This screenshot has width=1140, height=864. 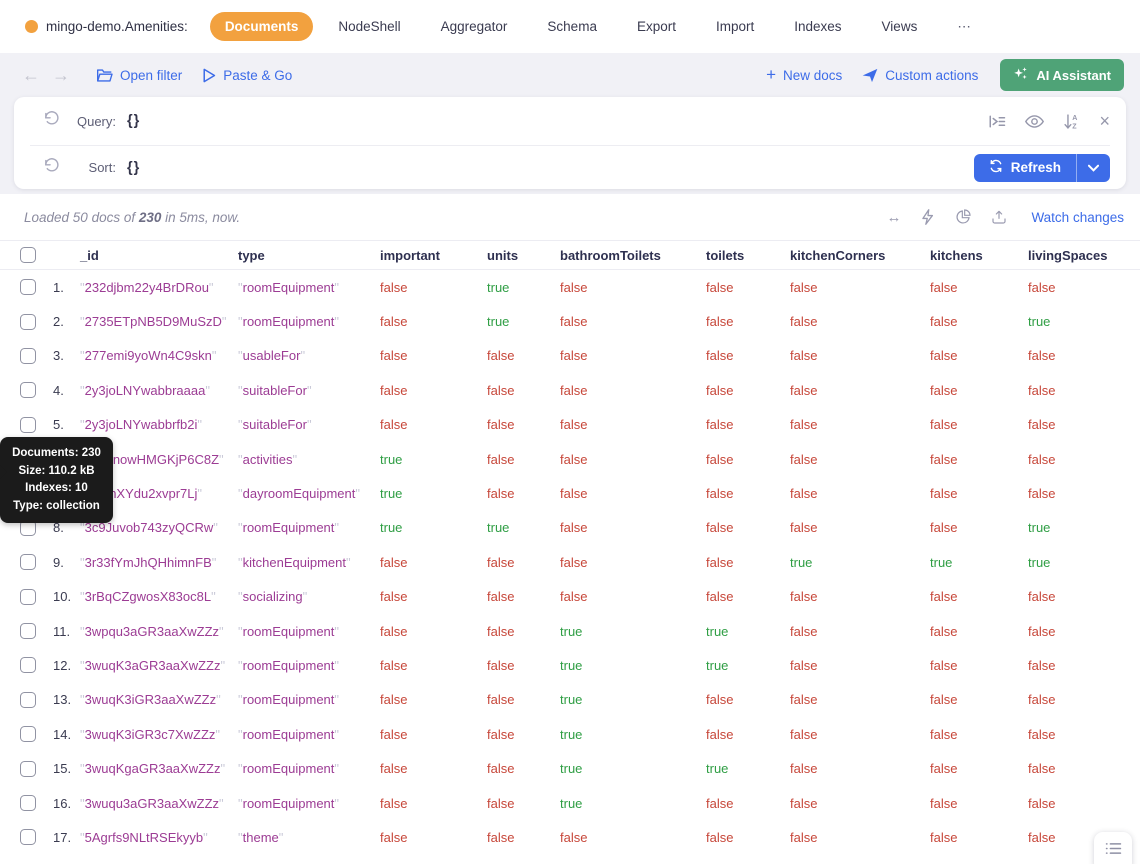 I want to click on paste-and-go-button: Paste & Go, so click(x=247, y=75).